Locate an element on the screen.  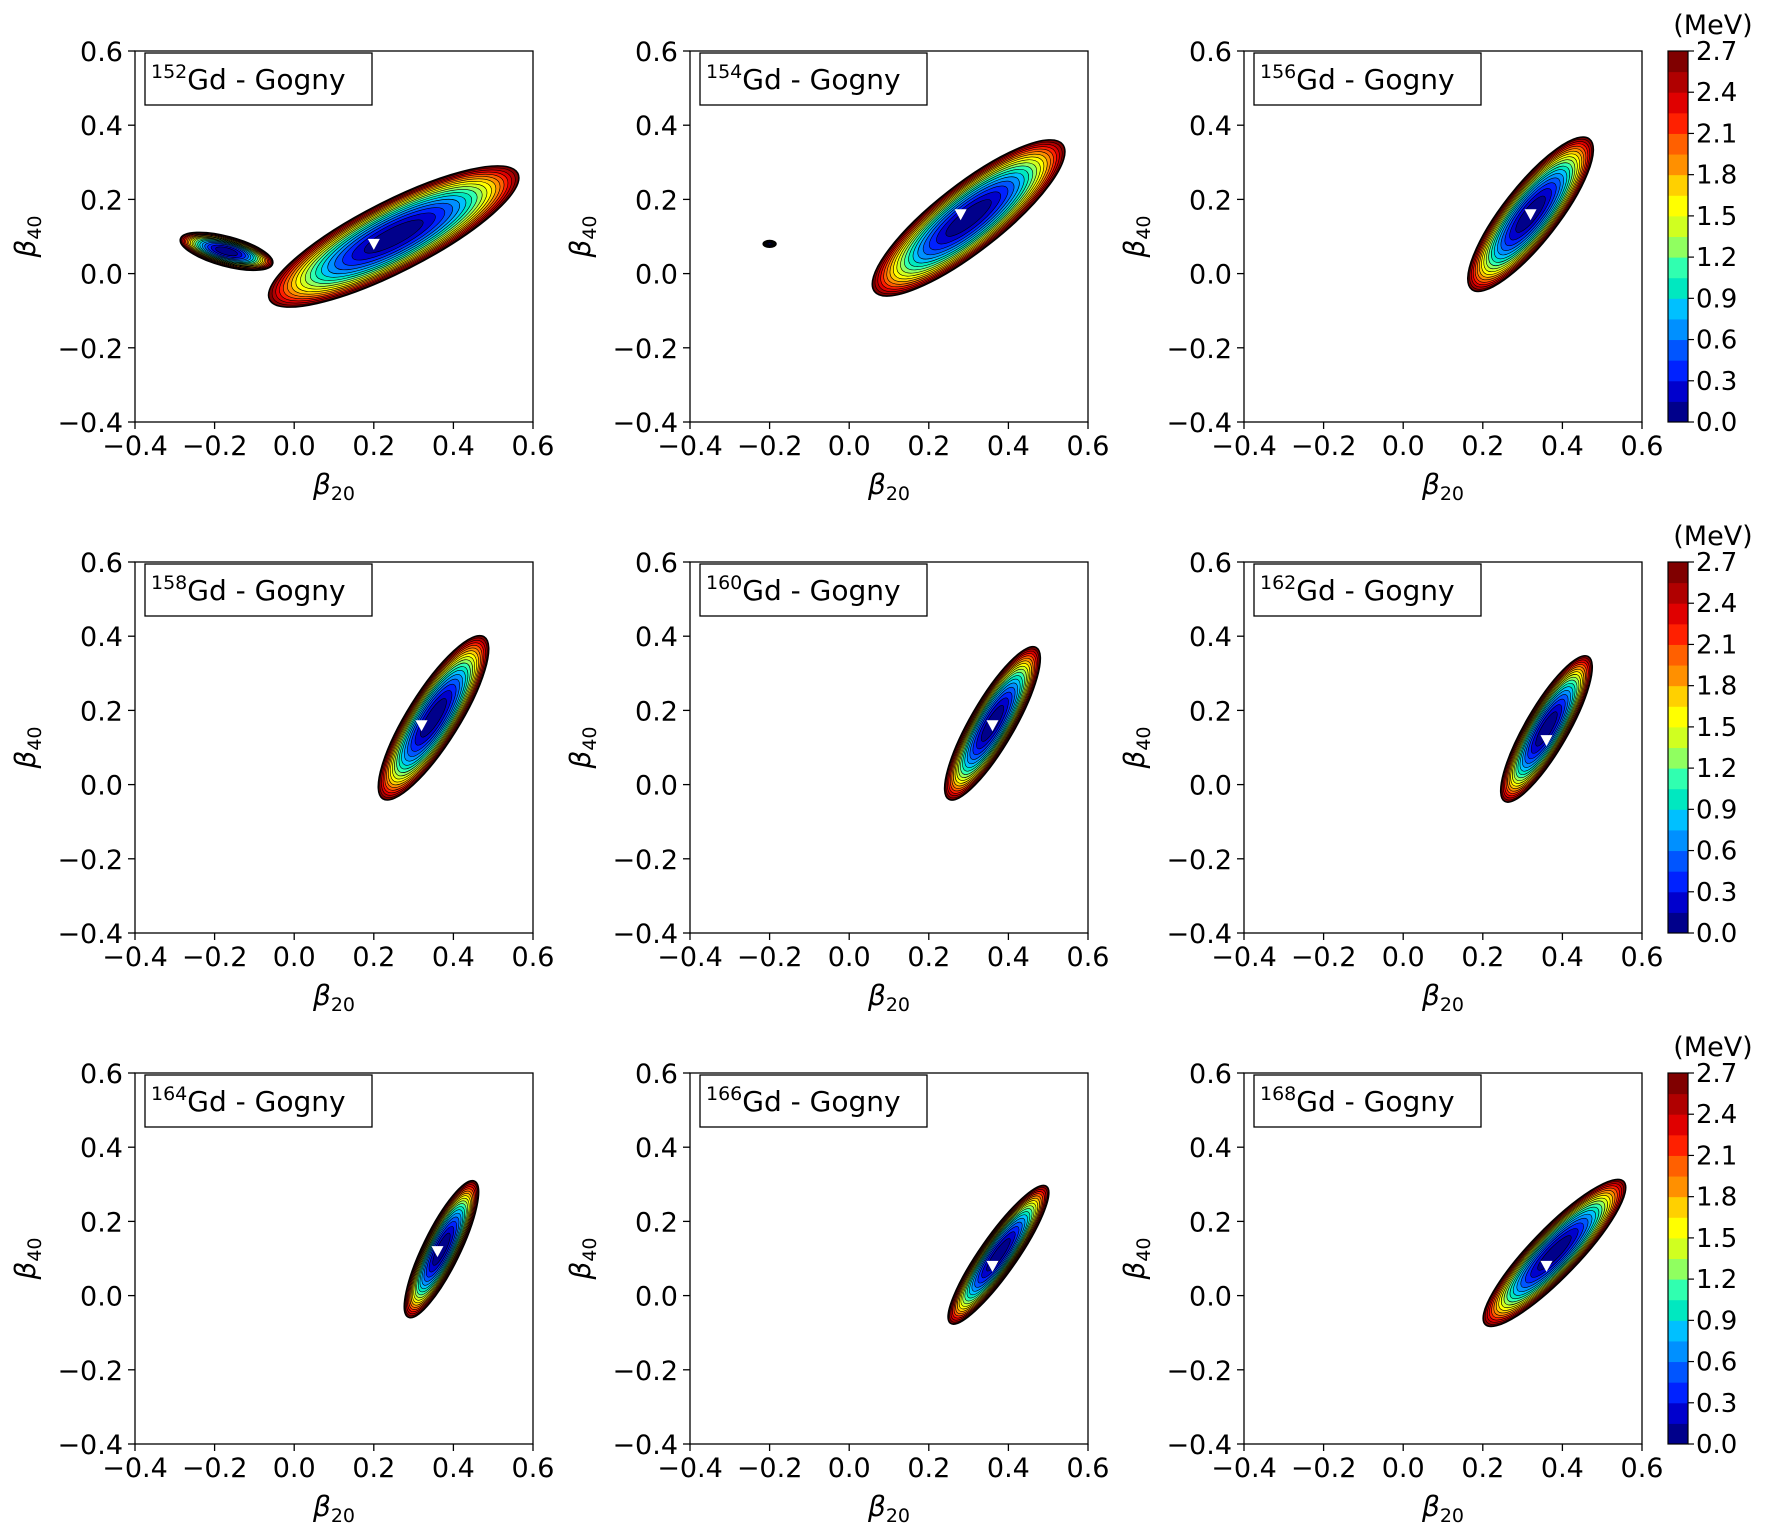
nucleus-label: 152Gd - Gogny is located at coordinates (248, 78).